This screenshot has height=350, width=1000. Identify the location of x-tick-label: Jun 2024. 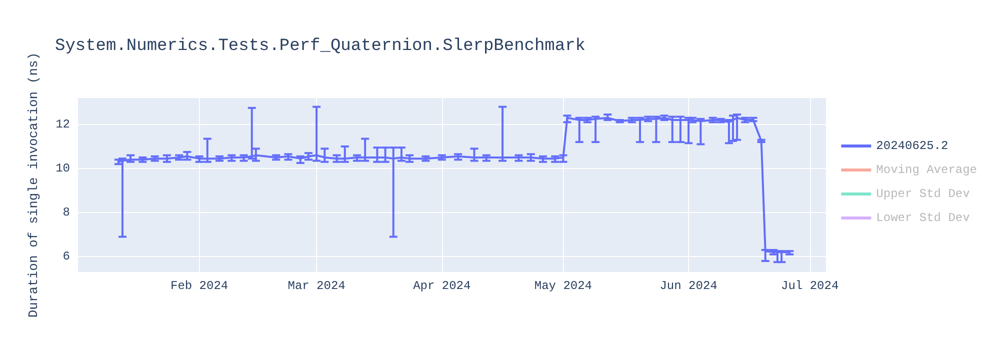
(689, 286).